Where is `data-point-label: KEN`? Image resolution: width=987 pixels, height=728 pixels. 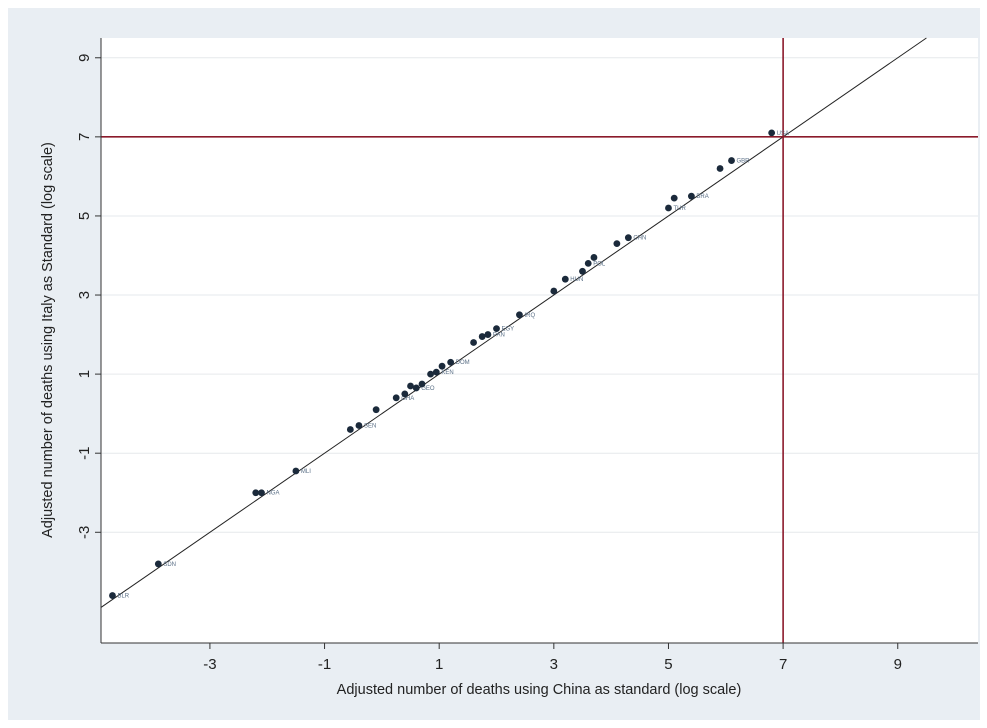 data-point-label: KEN is located at coordinates (447, 373).